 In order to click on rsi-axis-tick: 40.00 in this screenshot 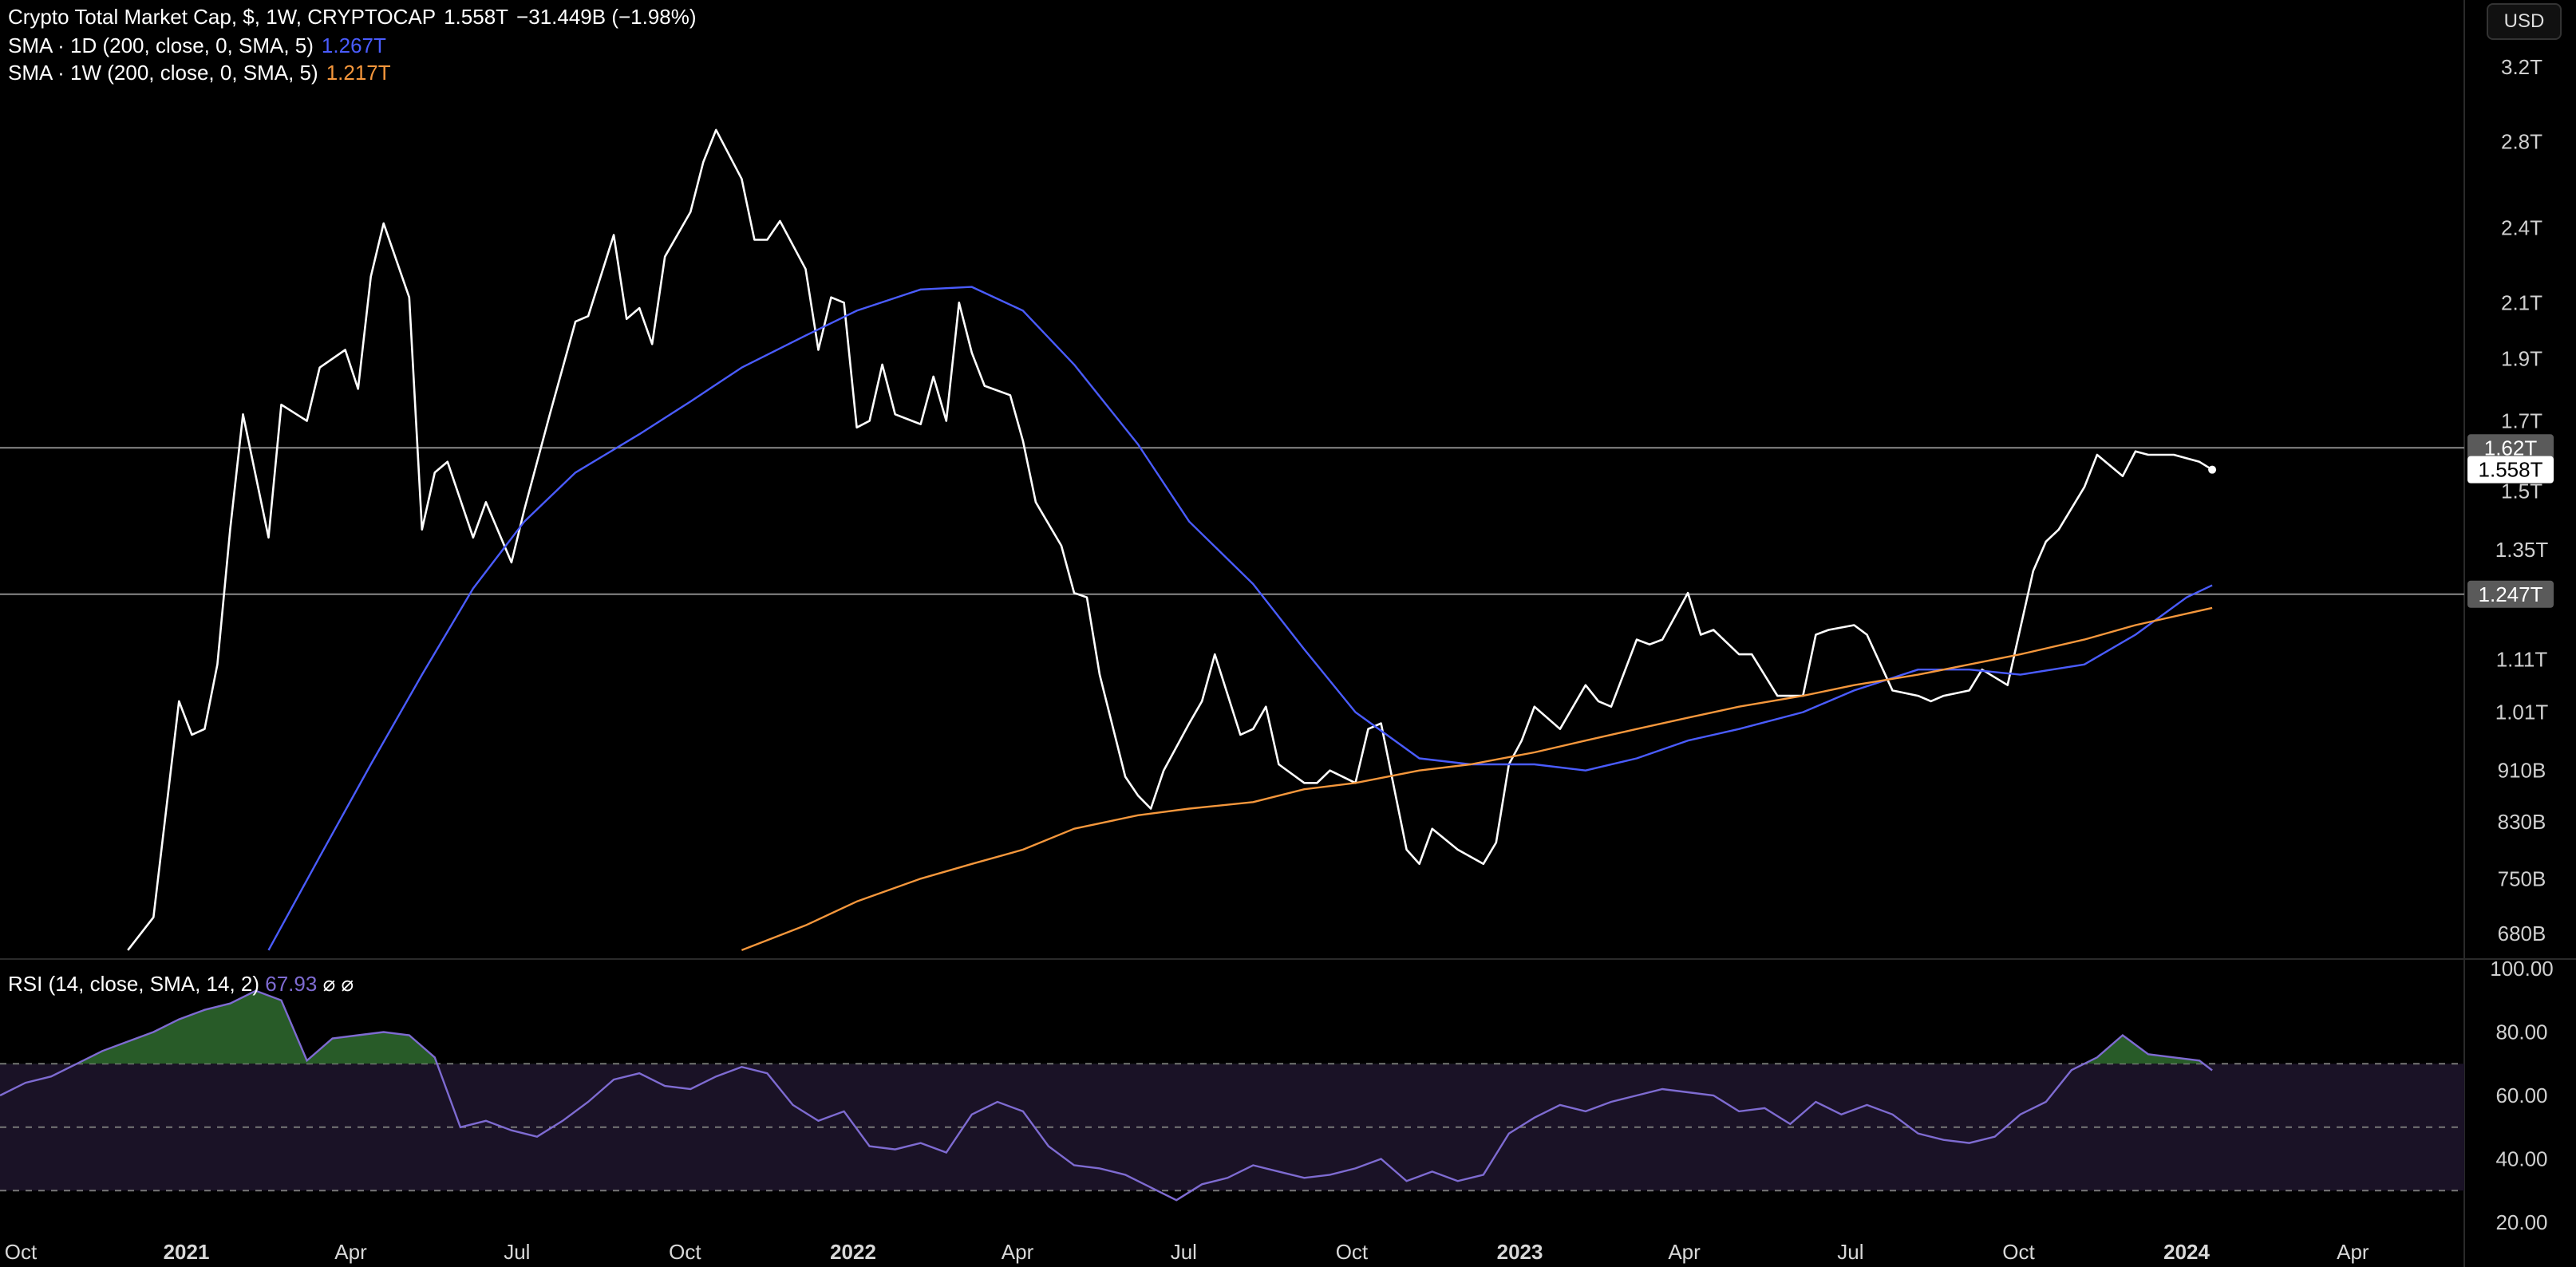, I will do `click(2521, 1159)`.